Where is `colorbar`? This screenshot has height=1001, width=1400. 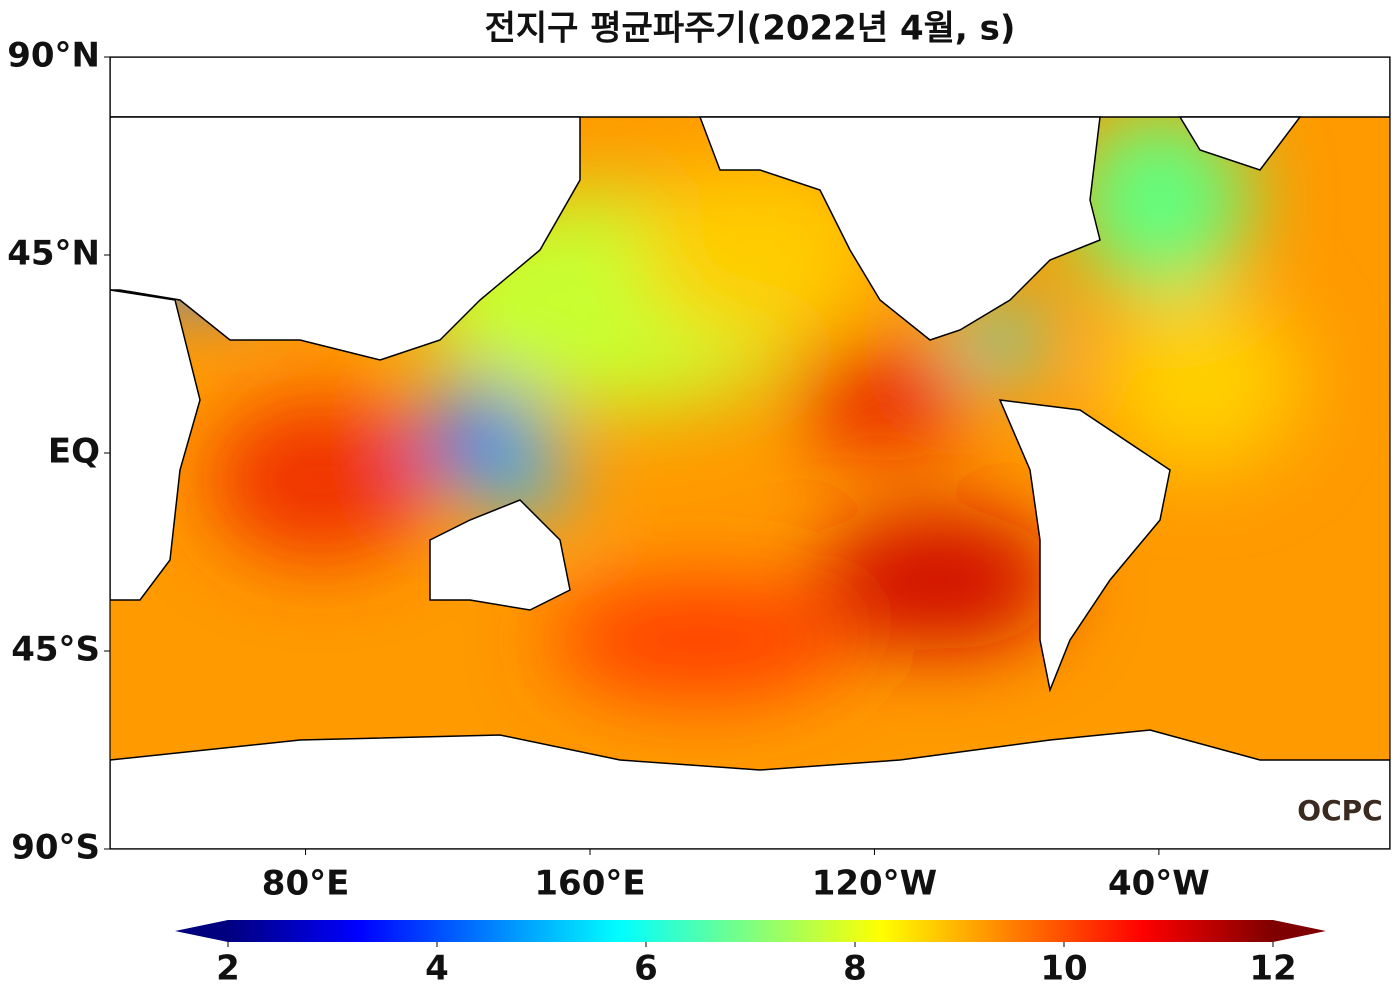
colorbar is located at coordinates (750, 931).